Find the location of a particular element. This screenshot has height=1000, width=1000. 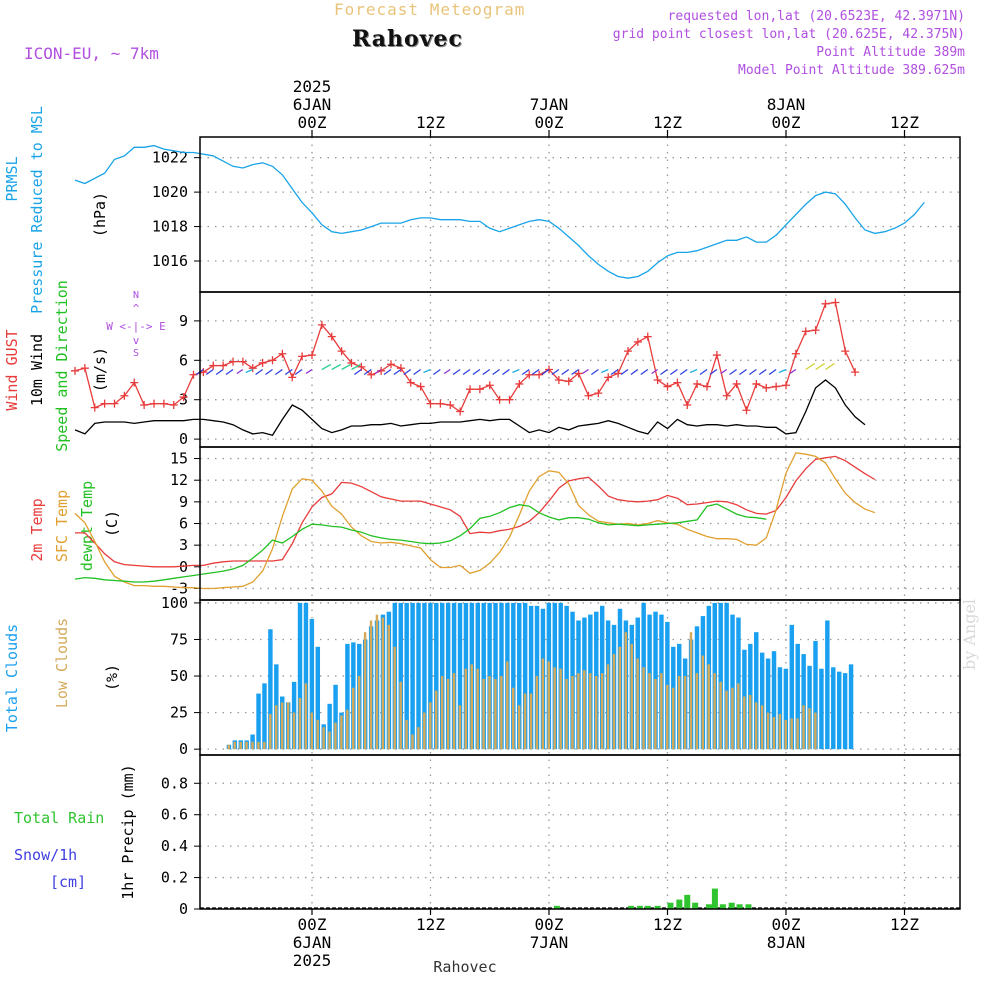

bottom-time-label: 6JAN is located at coordinates (312, 942).